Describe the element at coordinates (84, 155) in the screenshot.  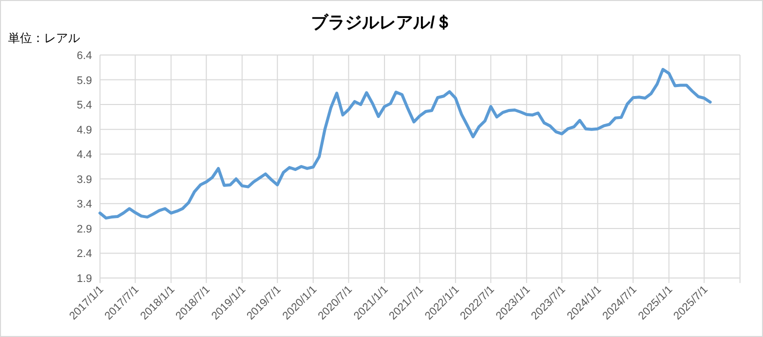
I see `y-tick-label: 4.4` at that location.